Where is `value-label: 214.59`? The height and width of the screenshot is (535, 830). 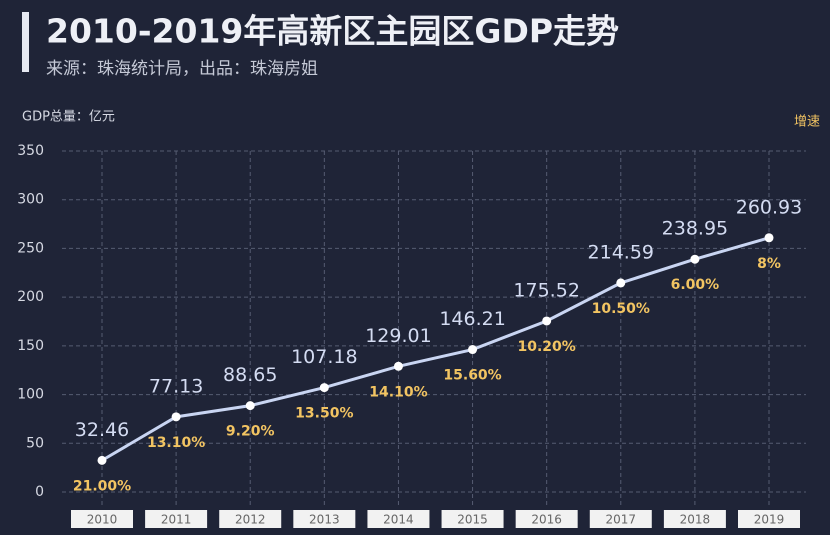 value-label: 214.59 is located at coordinates (621, 252).